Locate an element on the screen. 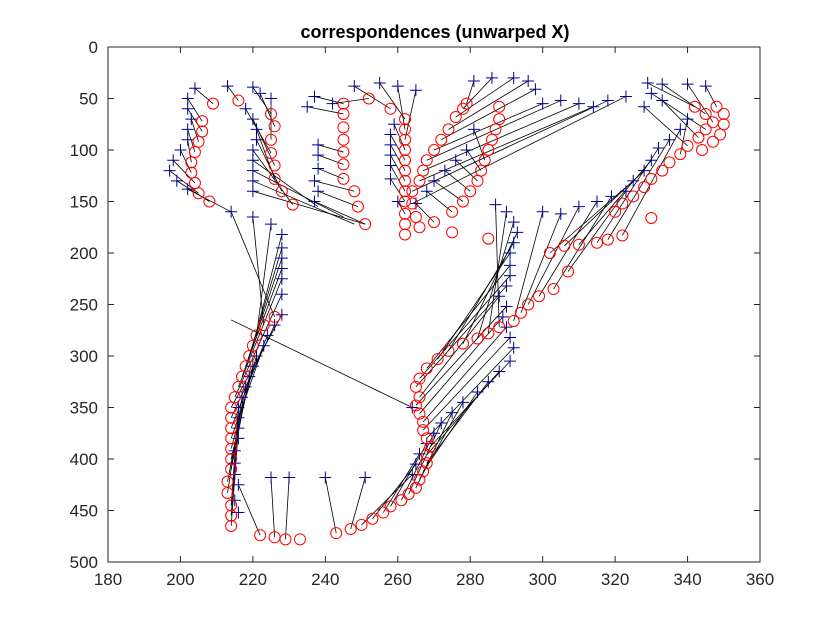 The image size is (840, 630). x-tick-label: 220 is located at coordinates (253, 579).